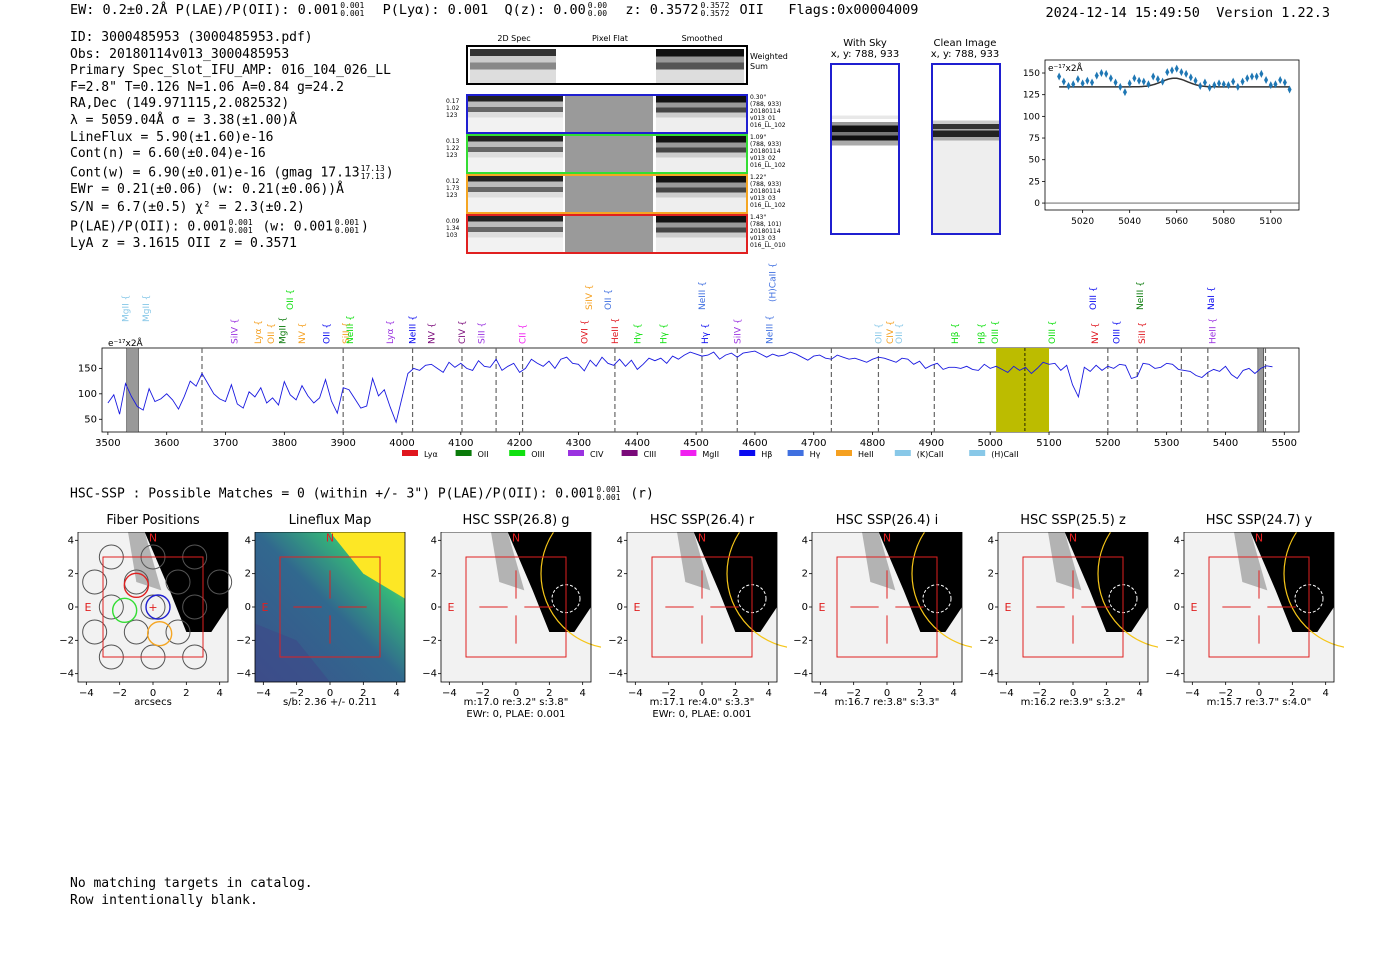  I want to click on cutout-caption-line: m:16.2 re:3.9" s:3.2", so click(1073, 702).